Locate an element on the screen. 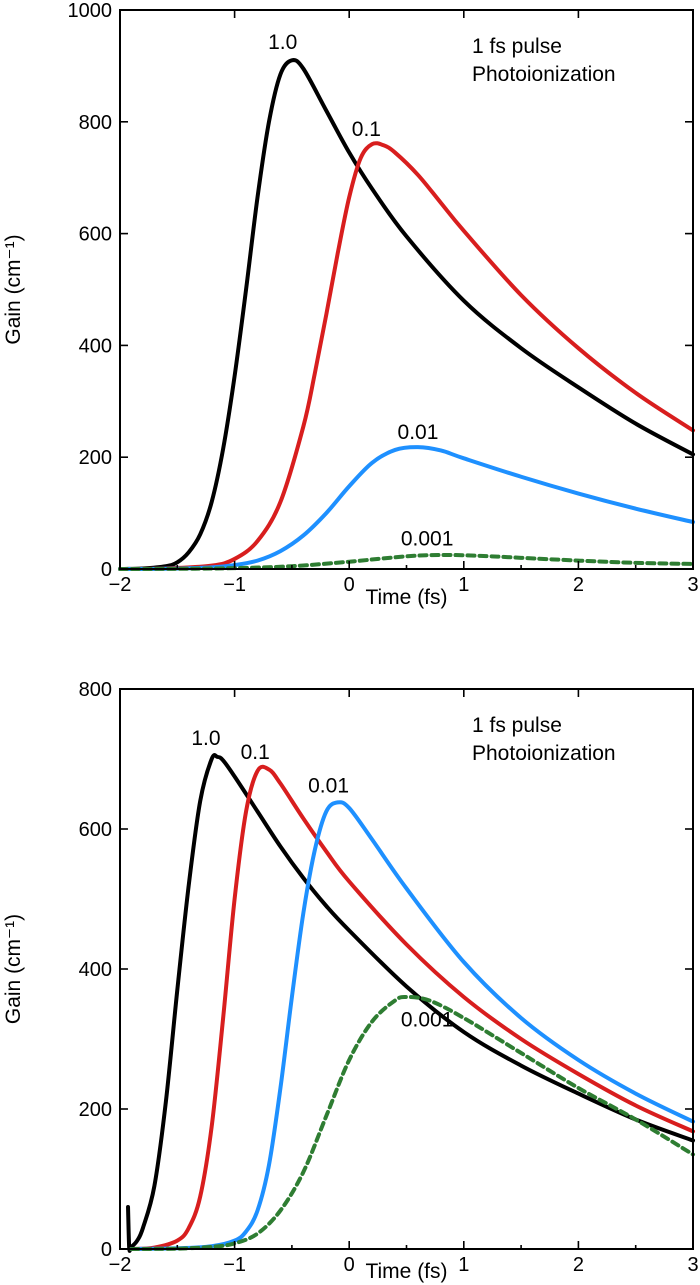  y-tick-label-1-6: 1000 is located at coordinates (90, 11).